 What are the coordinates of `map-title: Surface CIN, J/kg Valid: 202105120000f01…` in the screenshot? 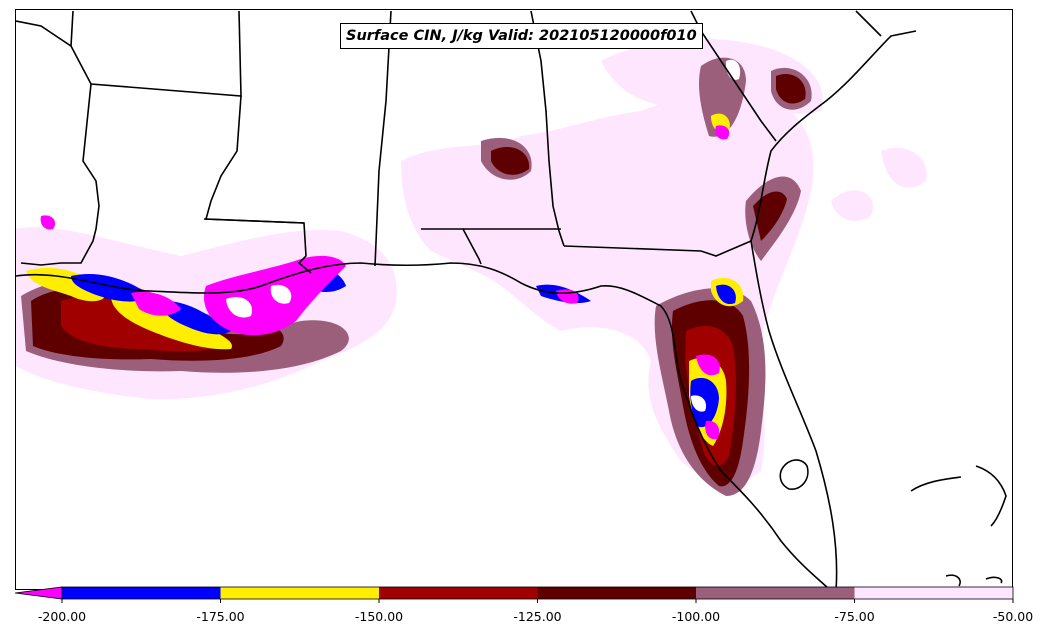 It's located at (521, 36).